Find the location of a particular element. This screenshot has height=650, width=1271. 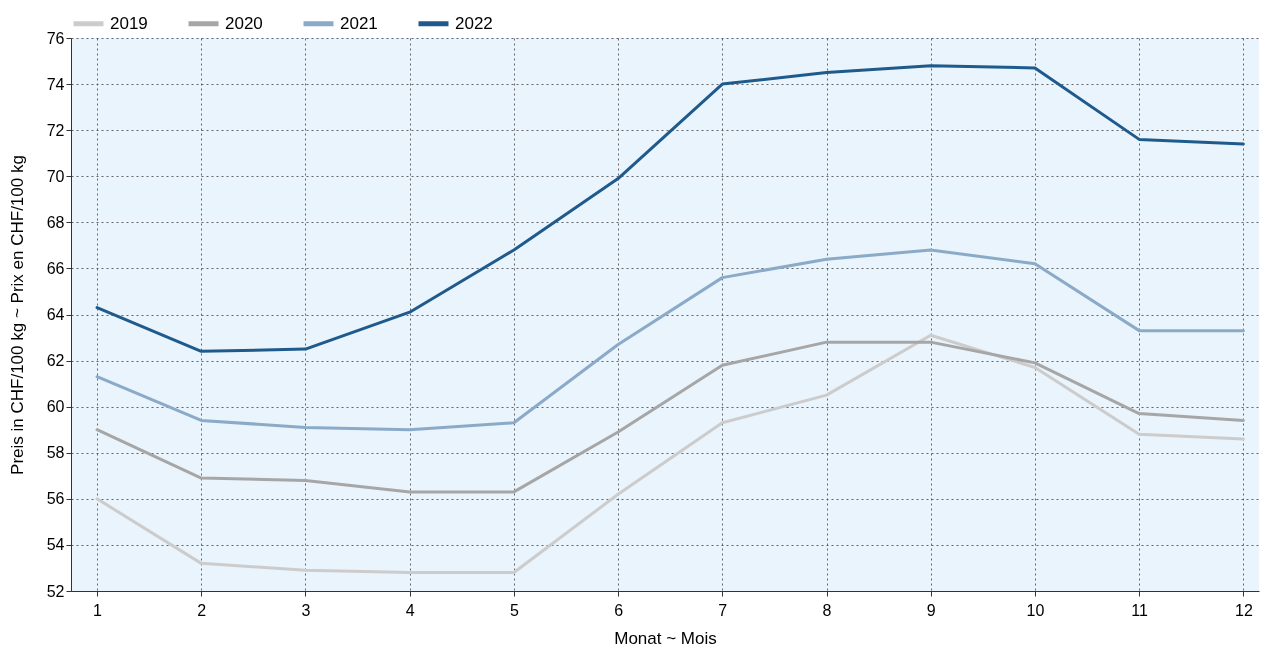

x-tick-label: 1 is located at coordinates (98, 610).